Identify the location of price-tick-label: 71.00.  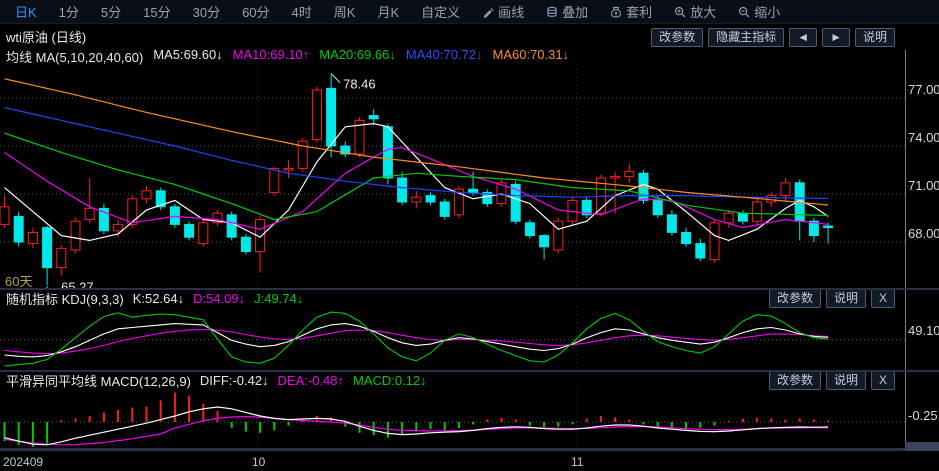
(923, 185).